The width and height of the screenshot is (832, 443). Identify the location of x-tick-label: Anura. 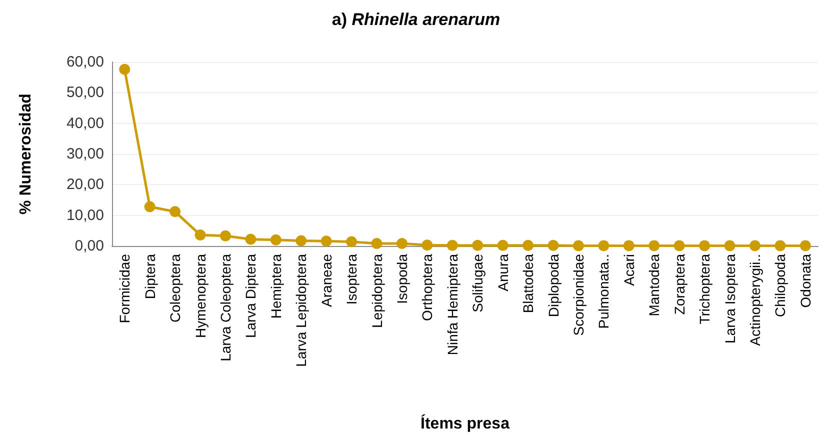
(502, 273).